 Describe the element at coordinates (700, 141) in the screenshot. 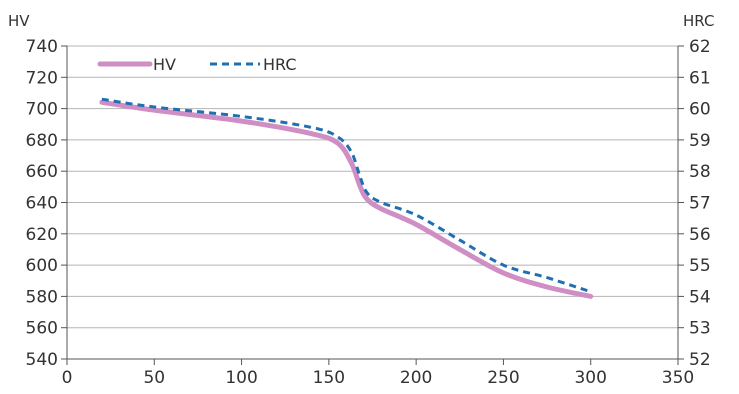

I see `right-tick-label: 59` at that location.